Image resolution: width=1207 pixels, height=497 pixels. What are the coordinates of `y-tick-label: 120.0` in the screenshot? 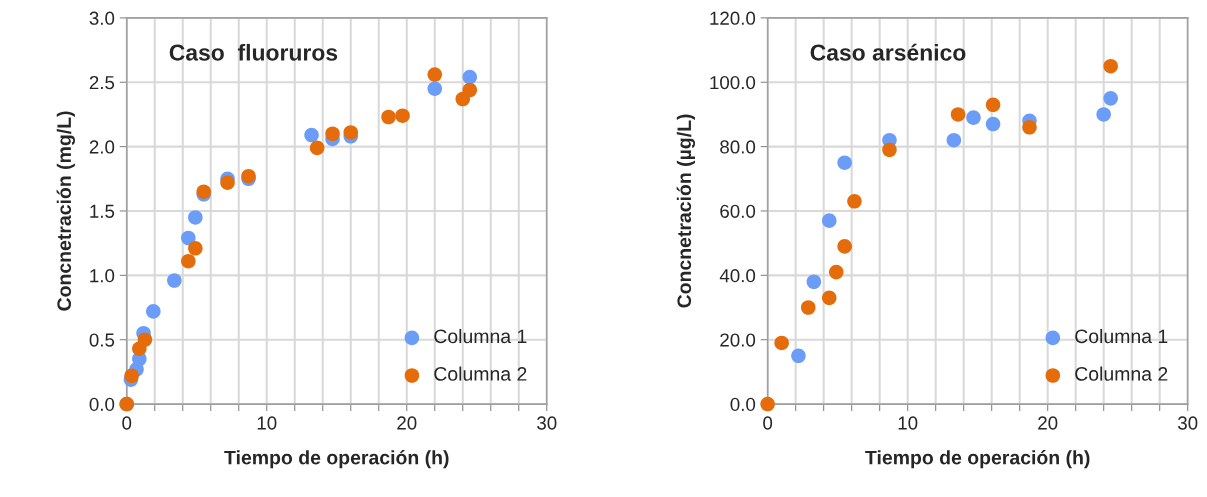 It's located at (733, 18).